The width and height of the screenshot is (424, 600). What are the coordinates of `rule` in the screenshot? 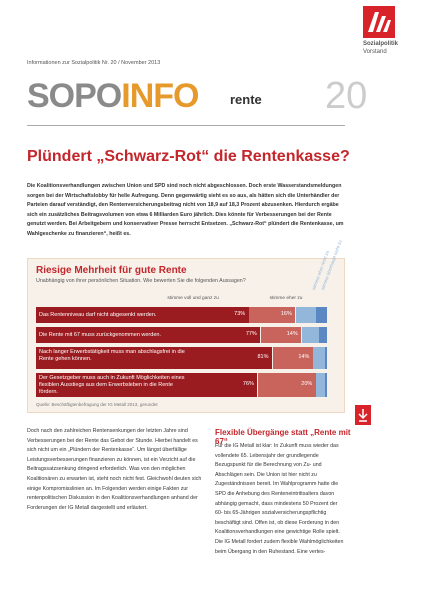 It's located at (186, 125).